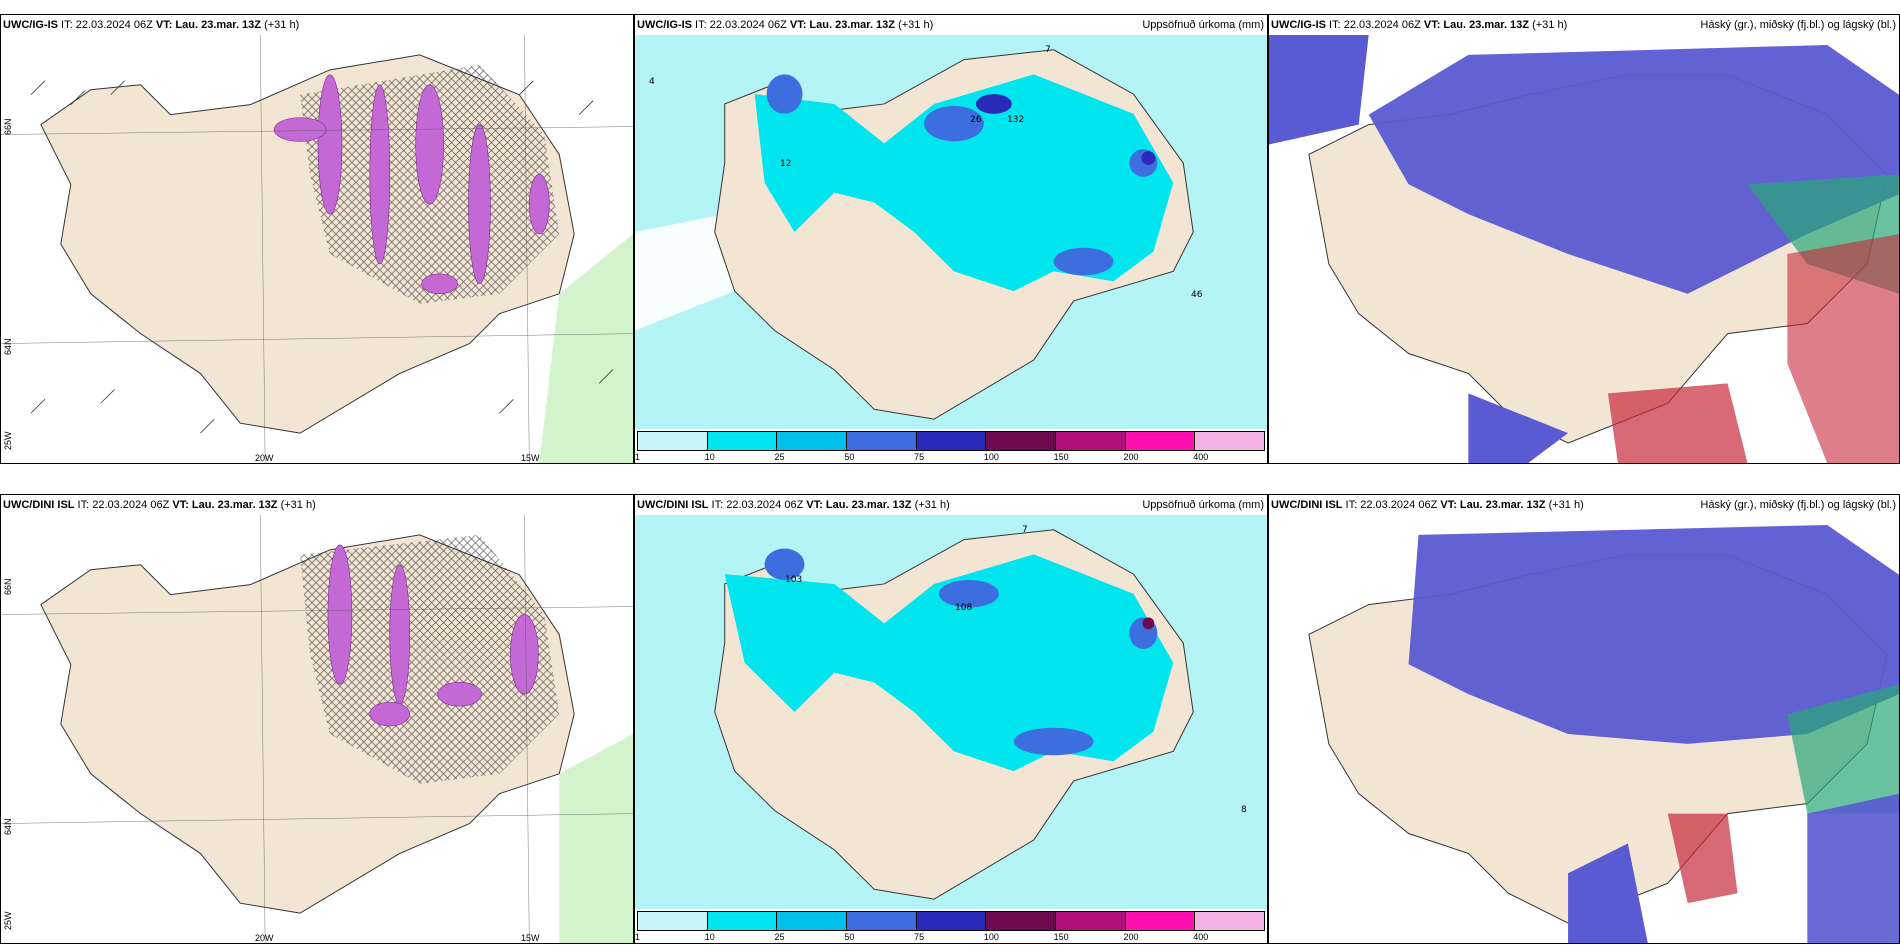  What do you see at coordinates (1016, 120) in the screenshot?
I see `precip-value-label: 132` at bounding box center [1016, 120].